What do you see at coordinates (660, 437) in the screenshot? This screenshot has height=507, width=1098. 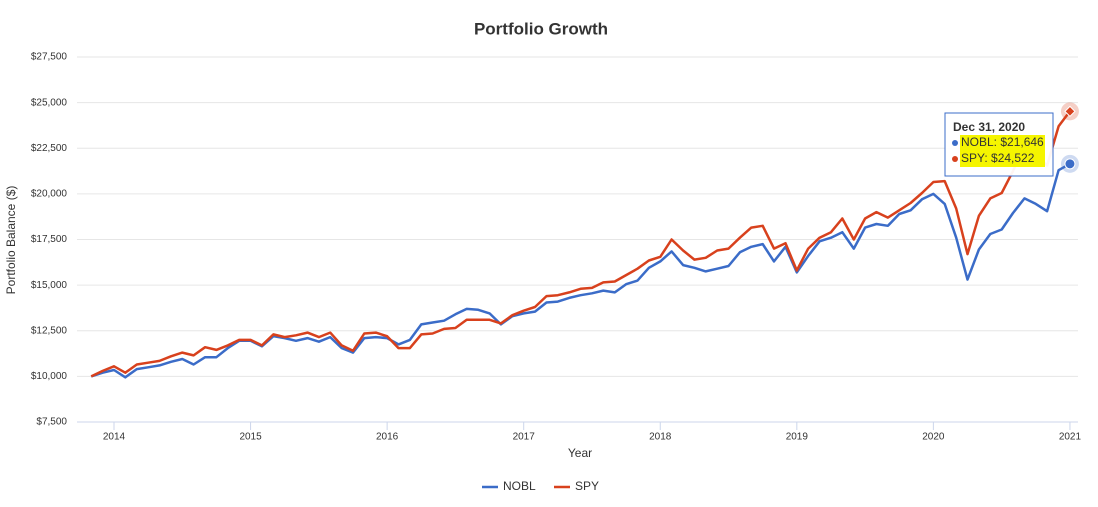 I see `x-tick-label: 2018` at bounding box center [660, 437].